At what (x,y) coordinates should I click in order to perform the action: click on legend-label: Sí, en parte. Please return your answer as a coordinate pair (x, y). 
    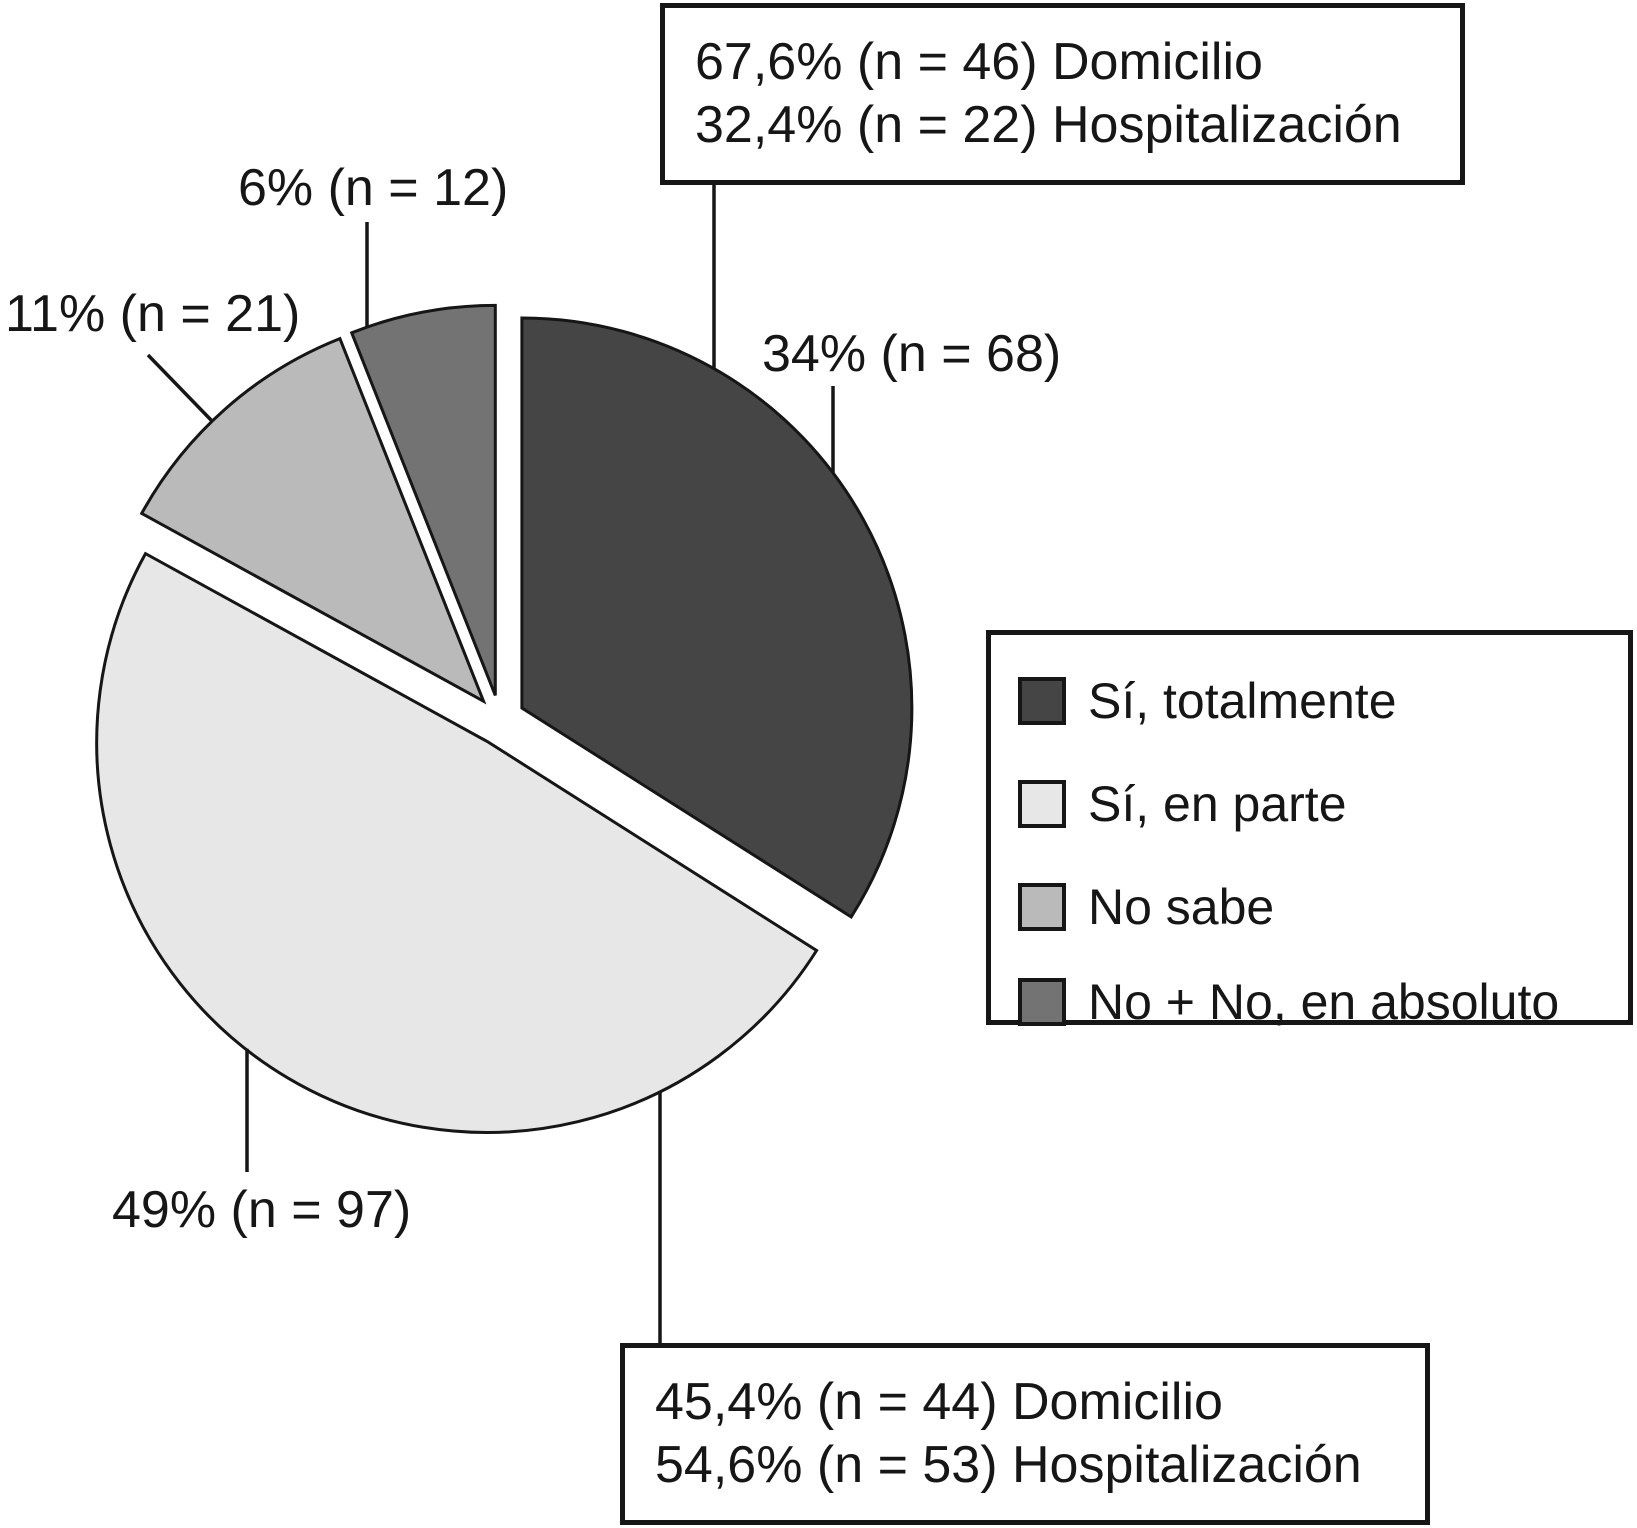
    Looking at the image, I should click on (1217, 804).